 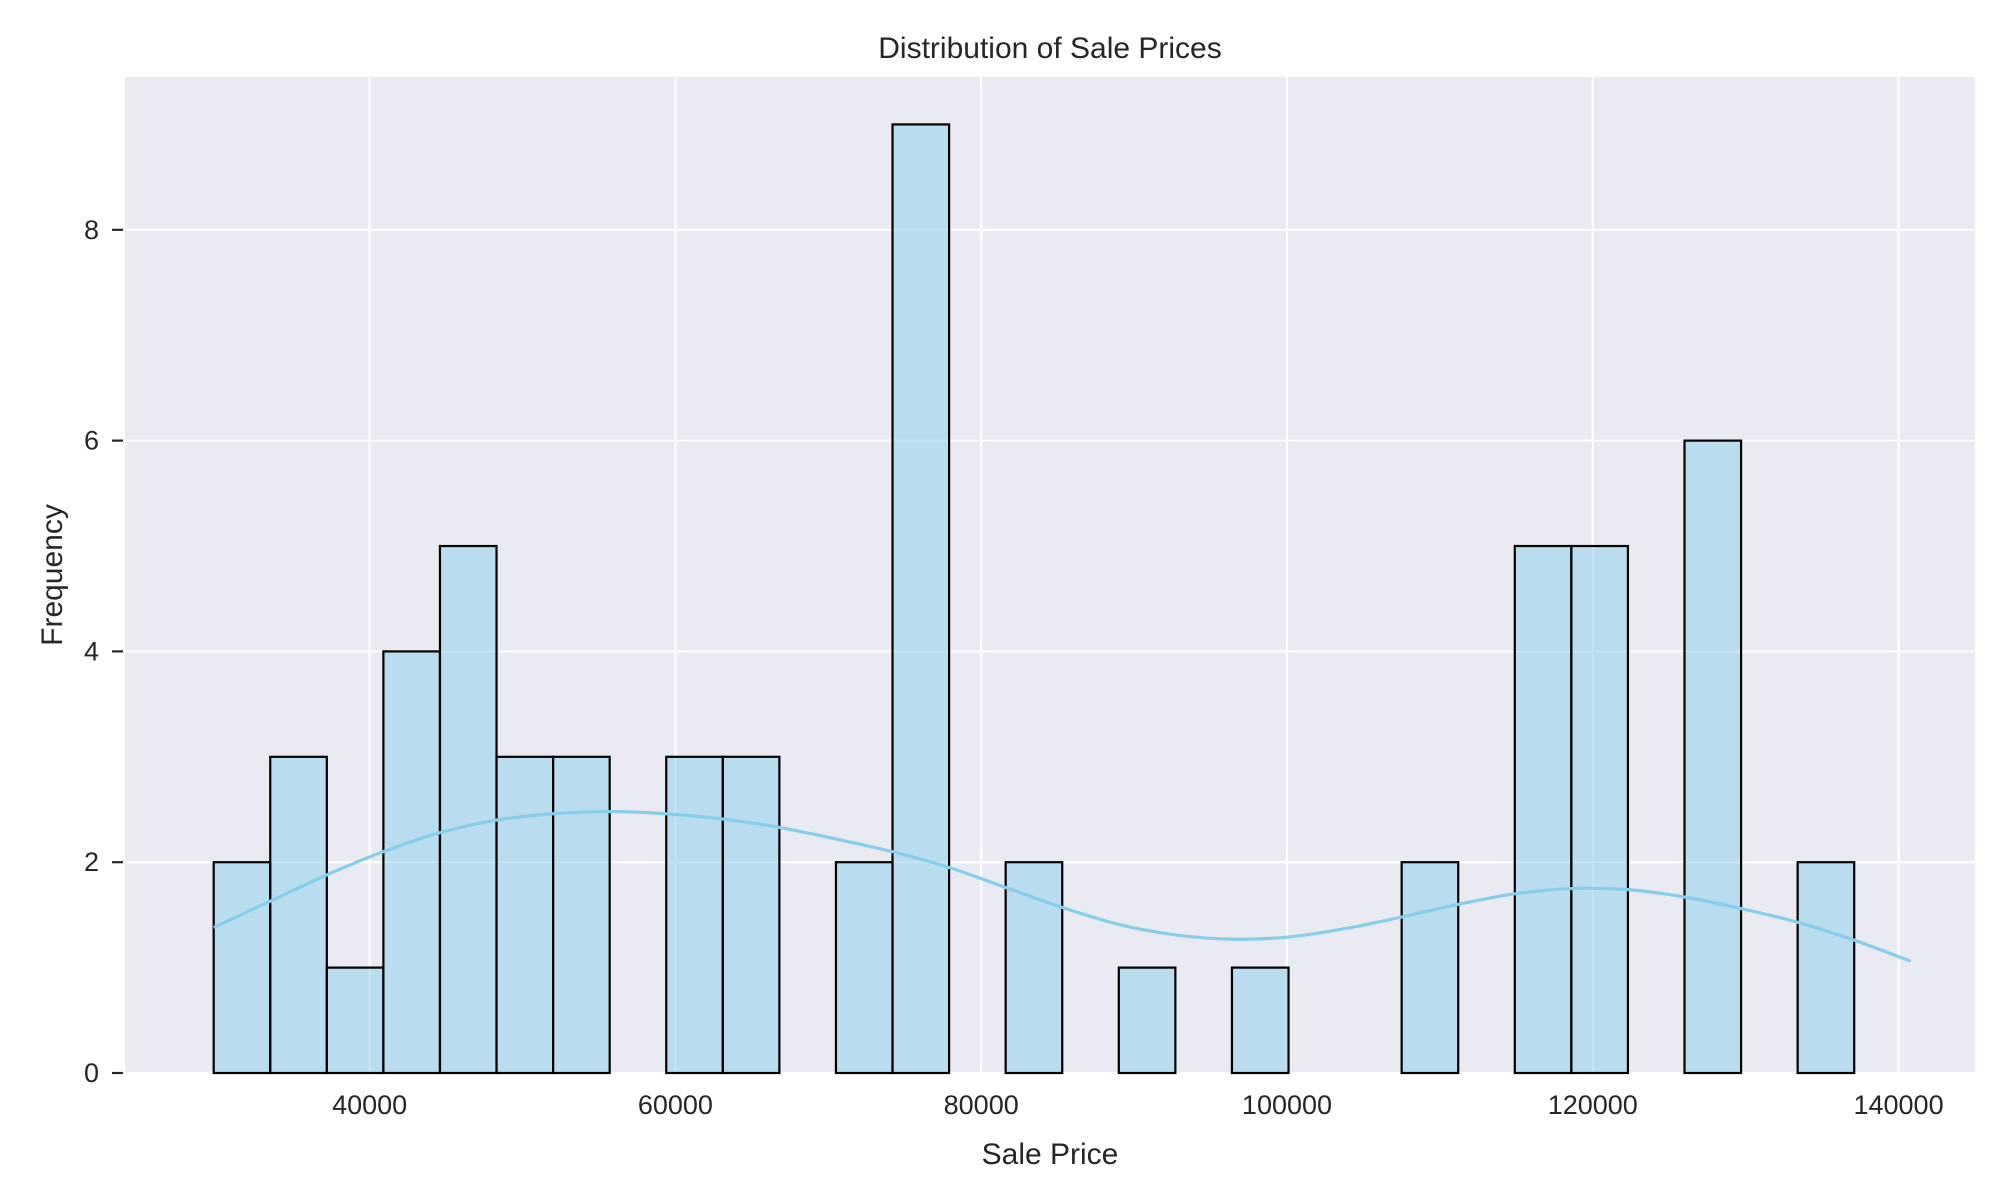 What do you see at coordinates (1593, 1105) in the screenshot?
I see `x-tick-label: 120000` at bounding box center [1593, 1105].